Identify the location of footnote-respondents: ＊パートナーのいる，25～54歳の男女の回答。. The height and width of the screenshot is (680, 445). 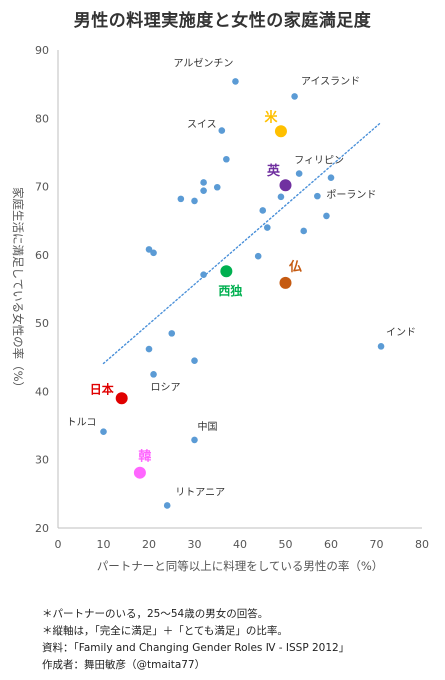
(155, 614).